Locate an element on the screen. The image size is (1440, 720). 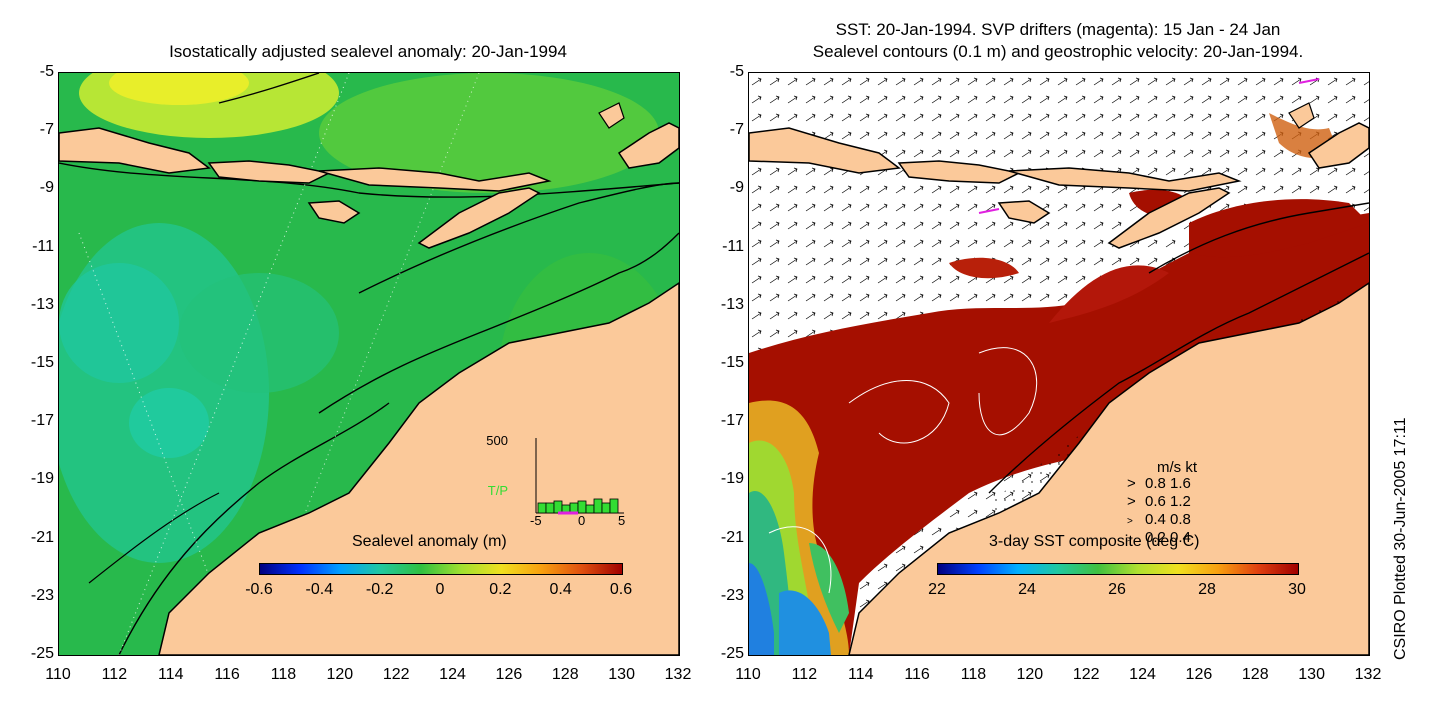
right-y-axis-tick: -23 is located at coordinates (732, 595).